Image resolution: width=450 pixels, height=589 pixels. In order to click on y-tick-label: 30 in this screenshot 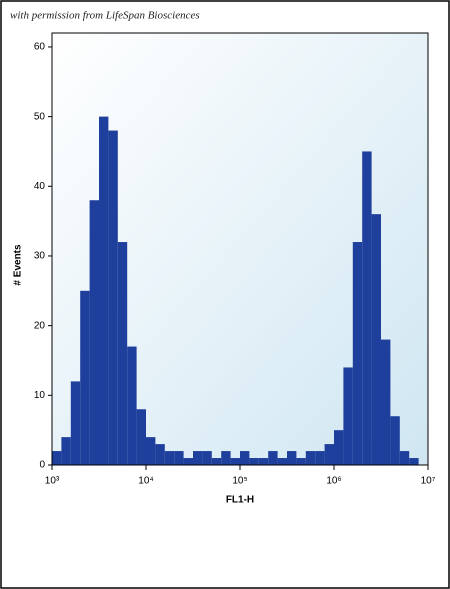, I will do `click(40, 256)`.